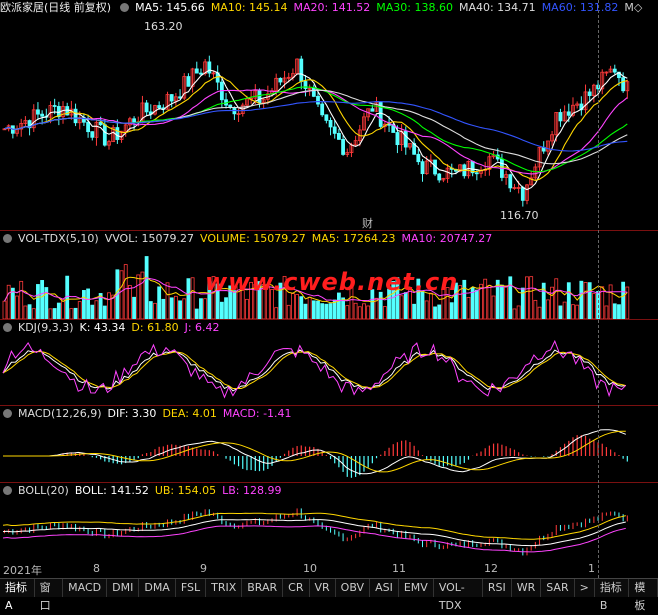 The width and height of the screenshot is (658, 615). I want to click on kdj-chart, so click(329, 370).